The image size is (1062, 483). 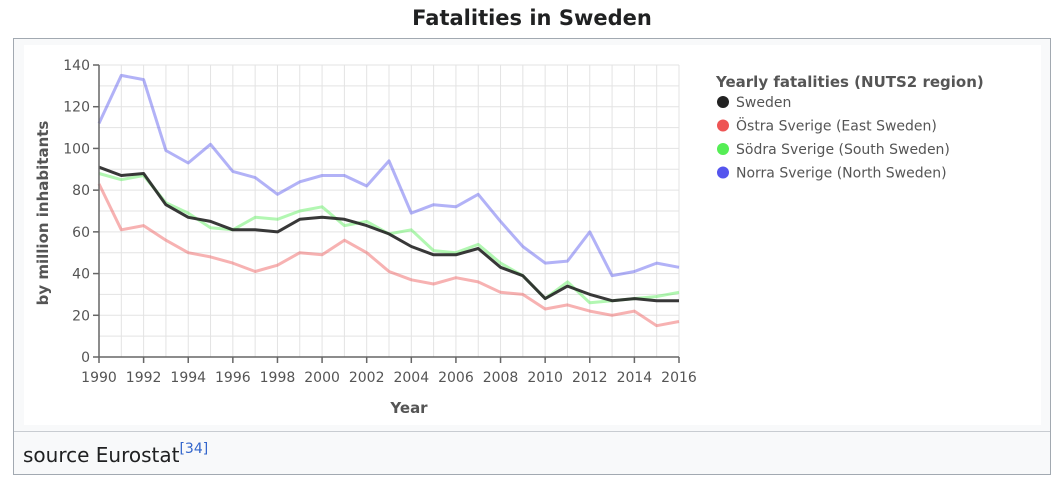 I want to click on x-tick-label: 2014, so click(x=635, y=378).